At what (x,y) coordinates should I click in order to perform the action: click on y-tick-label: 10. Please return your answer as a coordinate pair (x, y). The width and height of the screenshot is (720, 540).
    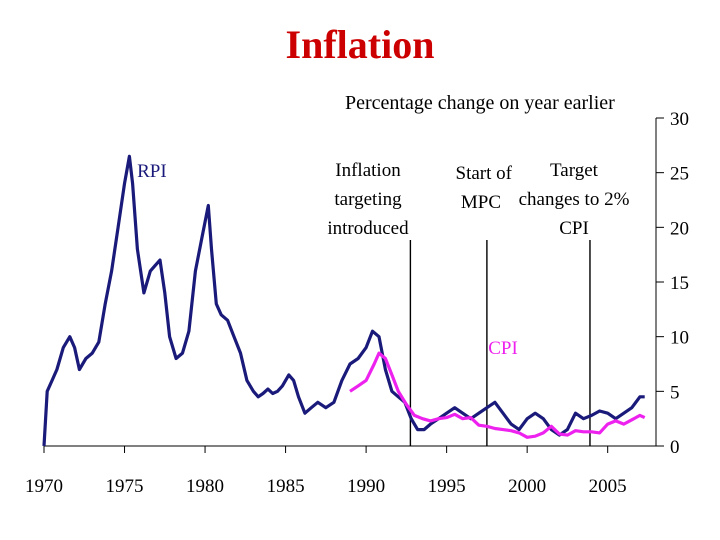
    Looking at the image, I should click on (679, 338).